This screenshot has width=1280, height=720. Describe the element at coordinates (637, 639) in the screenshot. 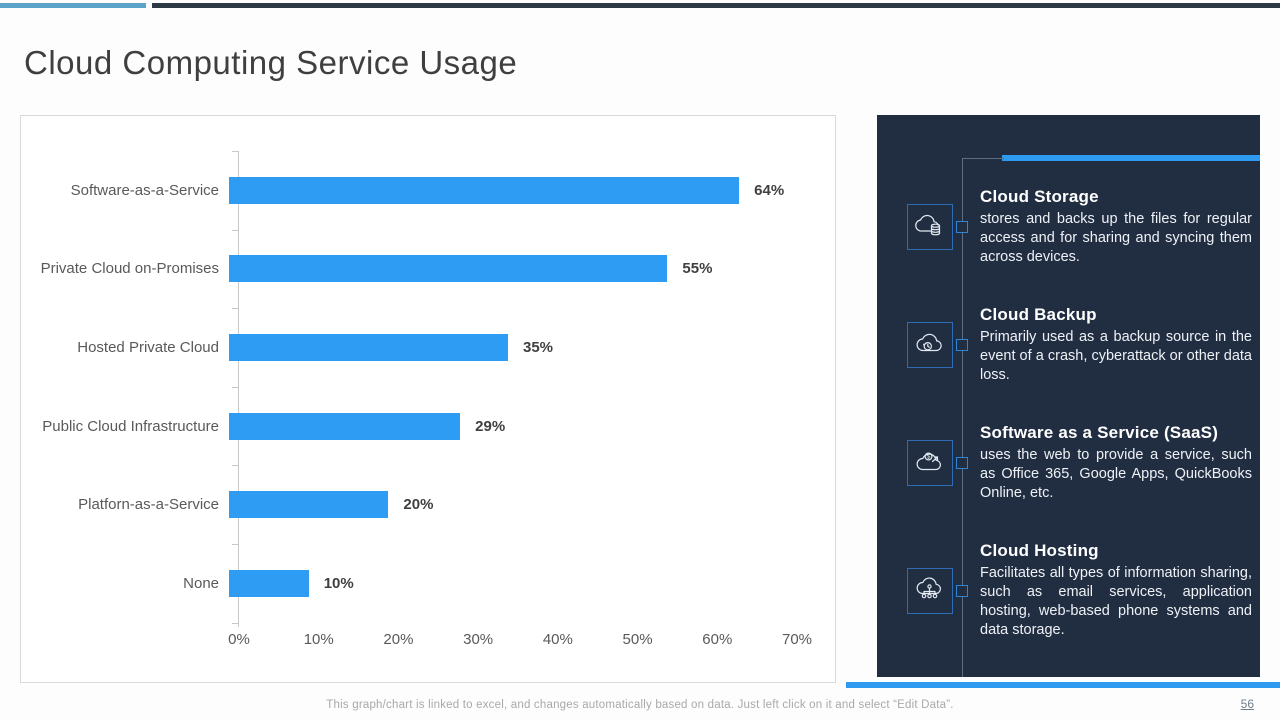

I see `x-tick-label: 50%` at that location.